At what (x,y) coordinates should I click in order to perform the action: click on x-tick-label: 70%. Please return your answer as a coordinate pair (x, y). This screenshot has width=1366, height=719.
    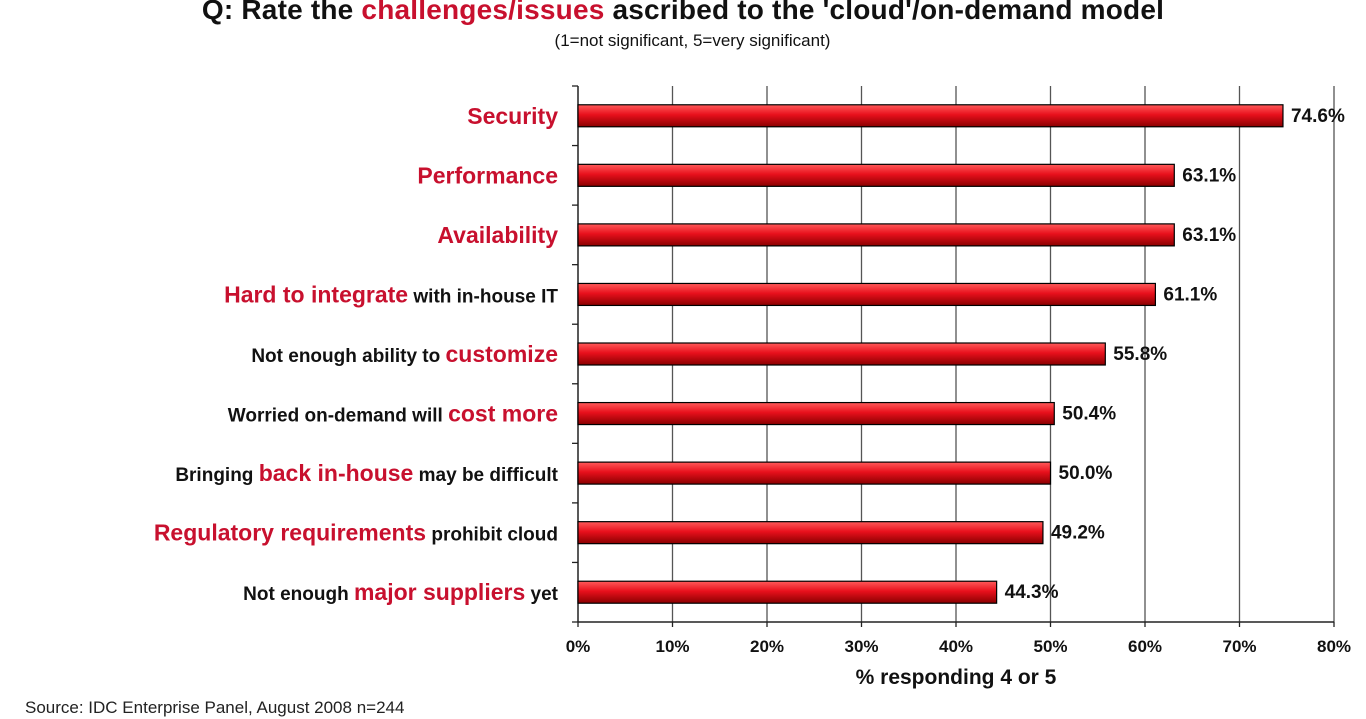
    Looking at the image, I should click on (1239, 646).